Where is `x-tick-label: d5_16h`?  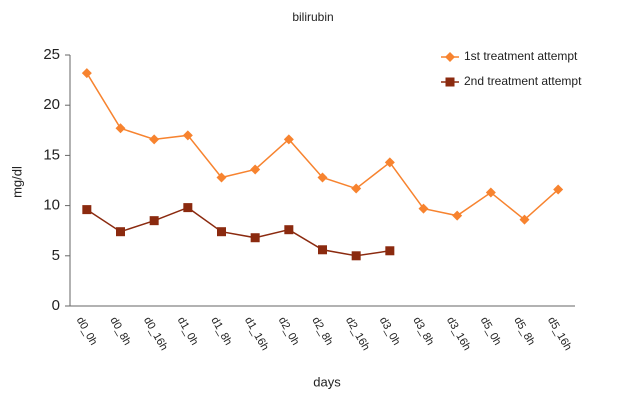 x-tick-label: d5_16h is located at coordinates (559, 334).